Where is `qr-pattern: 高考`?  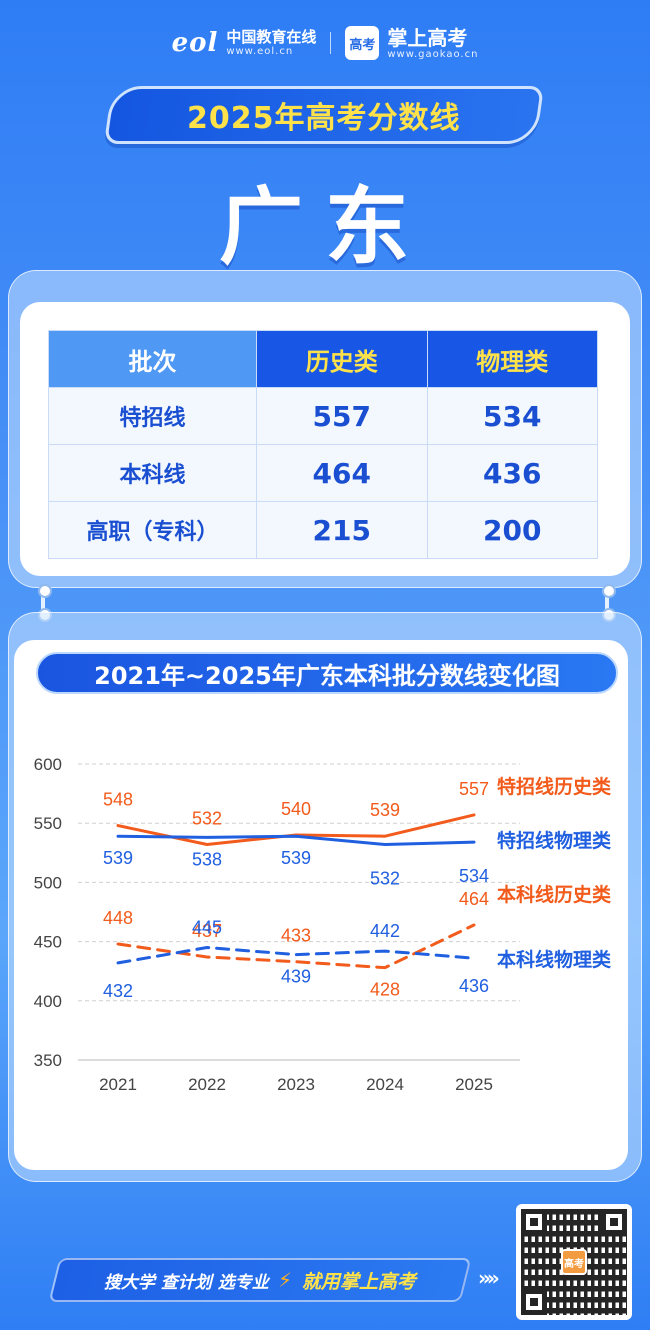 qr-pattern: 高考 is located at coordinates (574, 1262).